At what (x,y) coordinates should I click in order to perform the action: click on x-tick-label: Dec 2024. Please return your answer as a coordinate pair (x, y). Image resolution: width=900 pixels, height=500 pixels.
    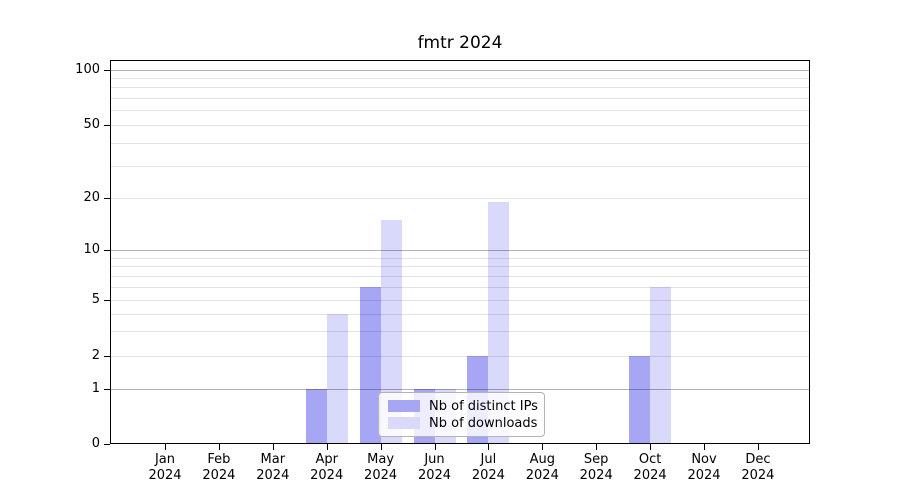
    Looking at the image, I should click on (758, 468).